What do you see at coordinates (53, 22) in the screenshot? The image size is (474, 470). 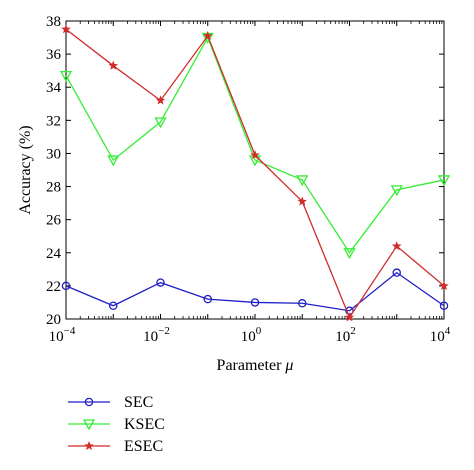 I see `y-tick-label: 38` at bounding box center [53, 22].